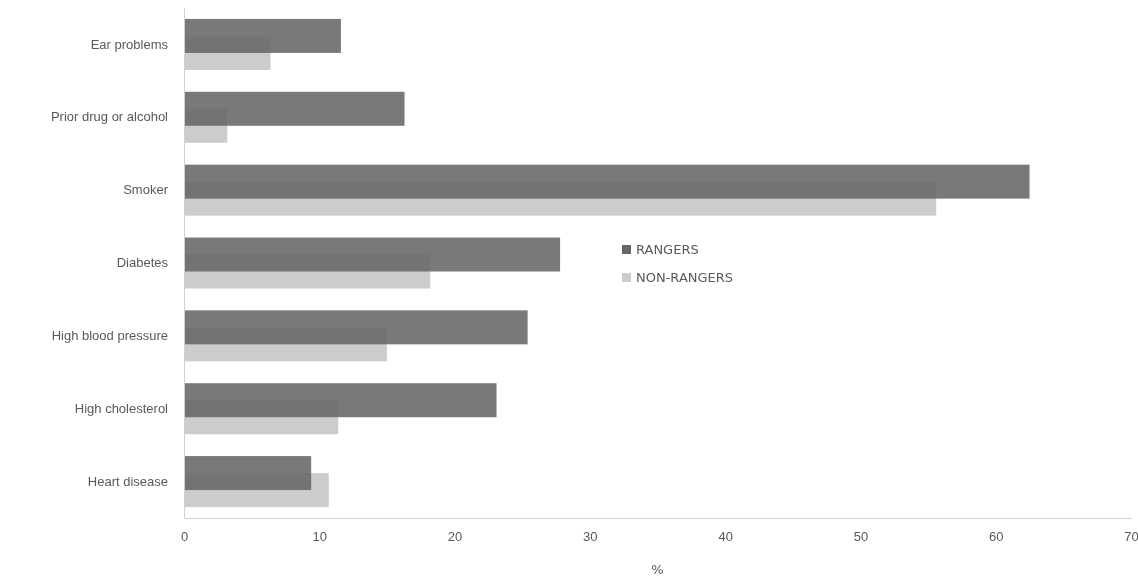 The height and width of the screenshot is (579, 1138). What do you see at coordinates (184, 537) in the screenshot?
I see `x-tick-label: 0` at bounding box center [184, 537].